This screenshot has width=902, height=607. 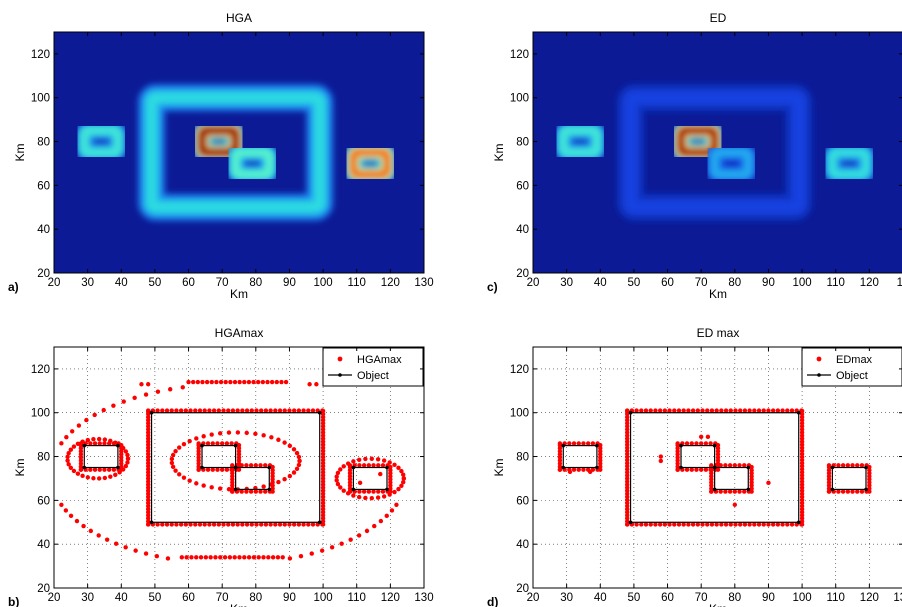 What do you see at coordinates (522, 545) in the screenshot?
I see `y-tick-label: 40` at bounding box center [522, 545].